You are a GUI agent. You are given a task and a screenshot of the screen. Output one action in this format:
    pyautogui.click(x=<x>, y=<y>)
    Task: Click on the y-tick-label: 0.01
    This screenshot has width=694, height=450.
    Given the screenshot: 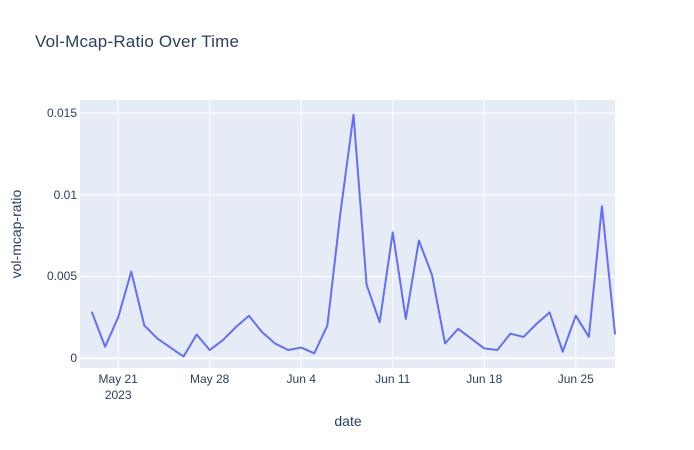 What is the action you would take?
    pyautogui.click(x=65, y=194)
    